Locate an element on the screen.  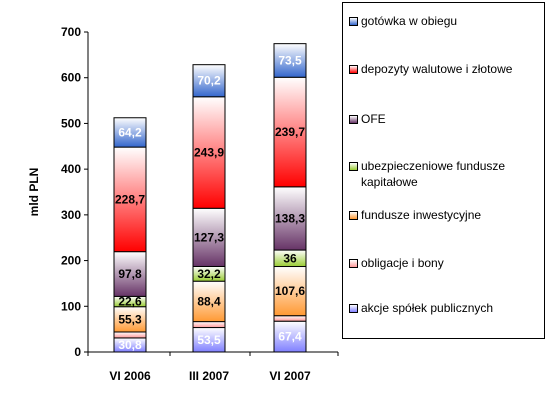
data-label: 239,7 is located at coordinates (290, 132).